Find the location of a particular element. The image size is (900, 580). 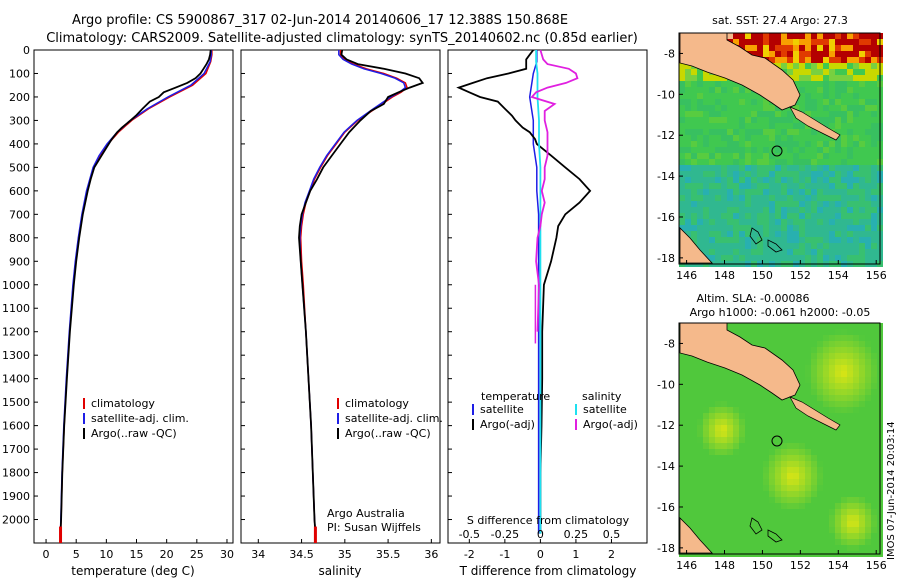

sla-map-frame is located at coordinates (779, 438).